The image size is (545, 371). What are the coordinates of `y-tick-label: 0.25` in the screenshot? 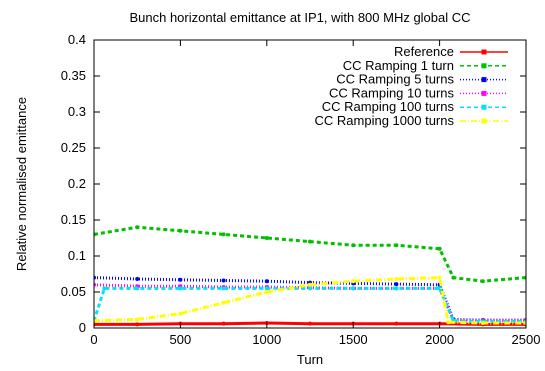 It's located at (73, 147).